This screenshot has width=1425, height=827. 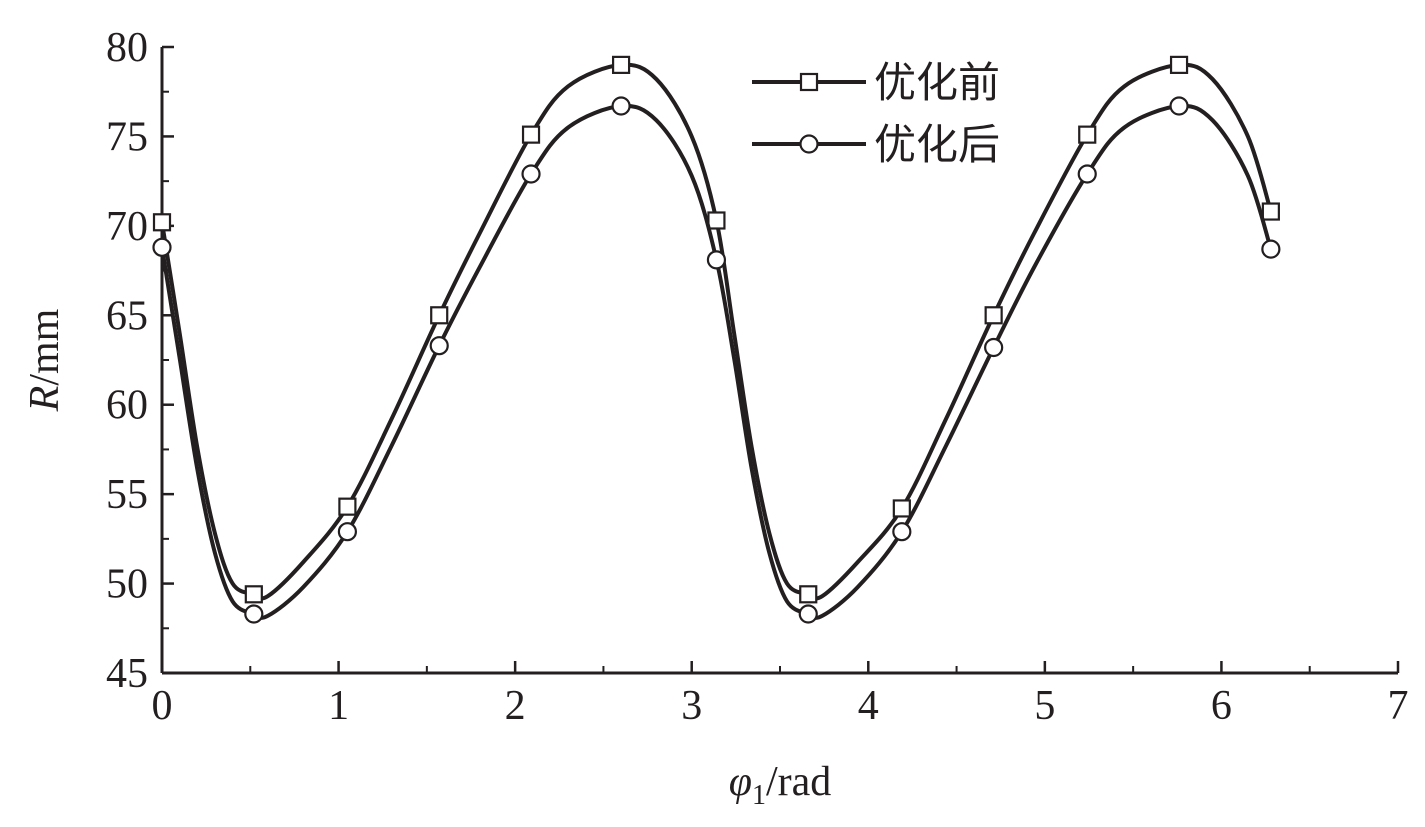 What do you see at coordinates (1398, 706) in the screenshot?
I see `x-tick-label: 7` at bounding box center [1398, 706].